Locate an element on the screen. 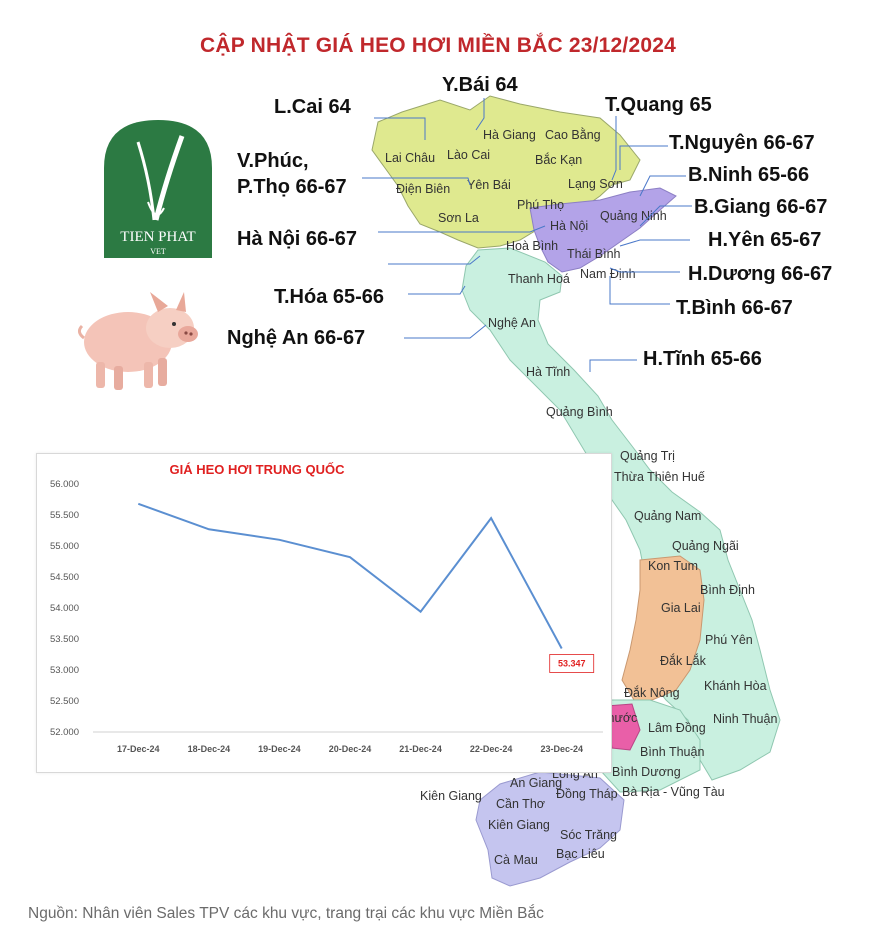  y-tick-label: 53.000 is located at coordinates (64, 670).